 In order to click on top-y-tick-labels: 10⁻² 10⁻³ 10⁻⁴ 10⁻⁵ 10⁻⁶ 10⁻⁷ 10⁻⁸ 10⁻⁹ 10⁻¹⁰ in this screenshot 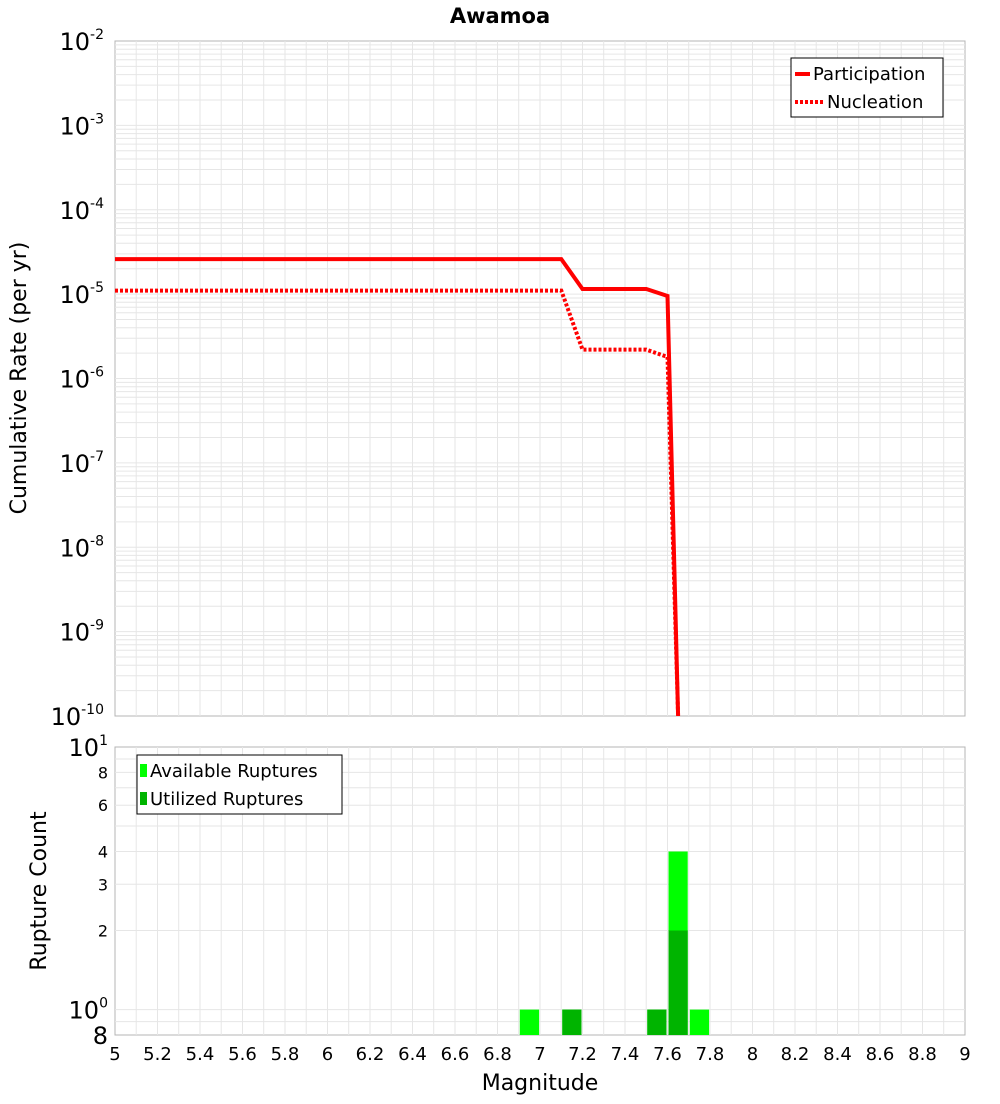, I will do `click(78, 379)`.